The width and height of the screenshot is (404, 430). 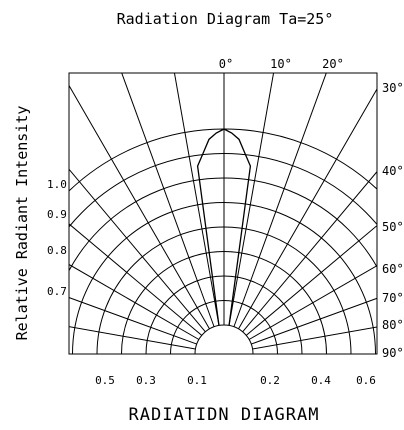 What do you see at coordinates (225, 19) in the screenshot?
I see `chart-title: Radiation Diagram Ta=25°` at bounding box center [225, 19].